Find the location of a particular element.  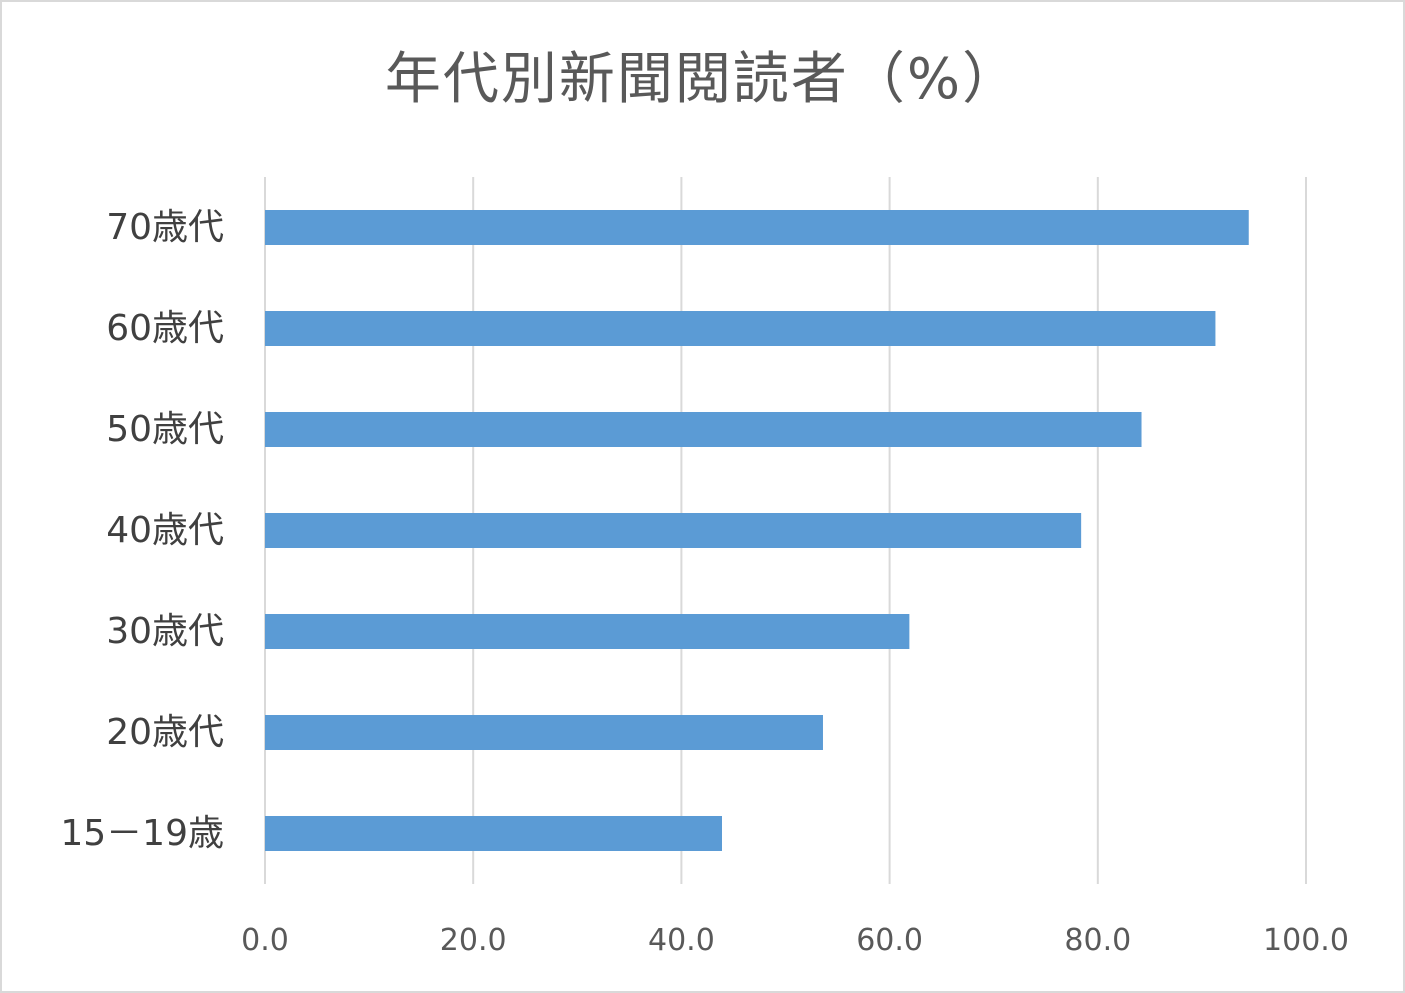

x-tick-label: 100.0 is located at coordinates (1306, 940).